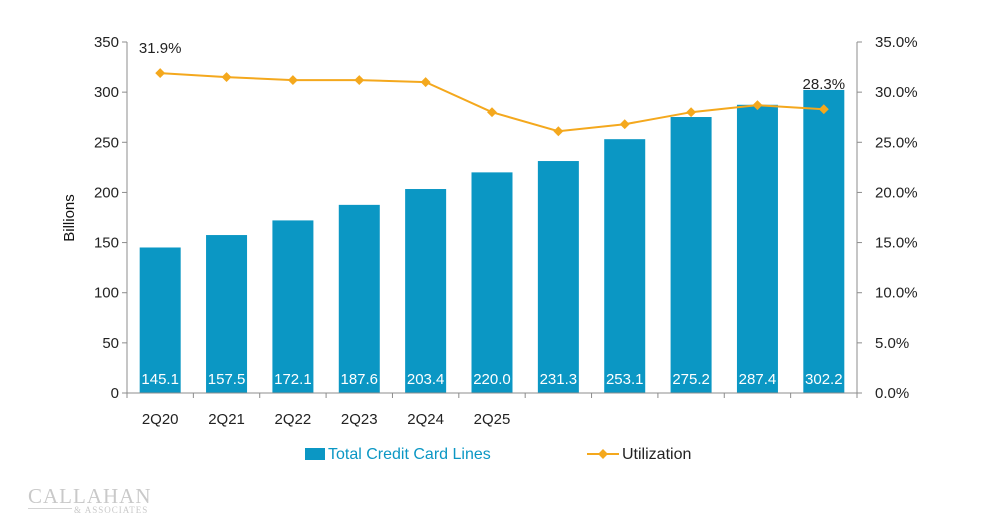 The width and height of the screenshot is (1000, 525). I want to click on bar-value-label: 187.6, so click(359, 379).